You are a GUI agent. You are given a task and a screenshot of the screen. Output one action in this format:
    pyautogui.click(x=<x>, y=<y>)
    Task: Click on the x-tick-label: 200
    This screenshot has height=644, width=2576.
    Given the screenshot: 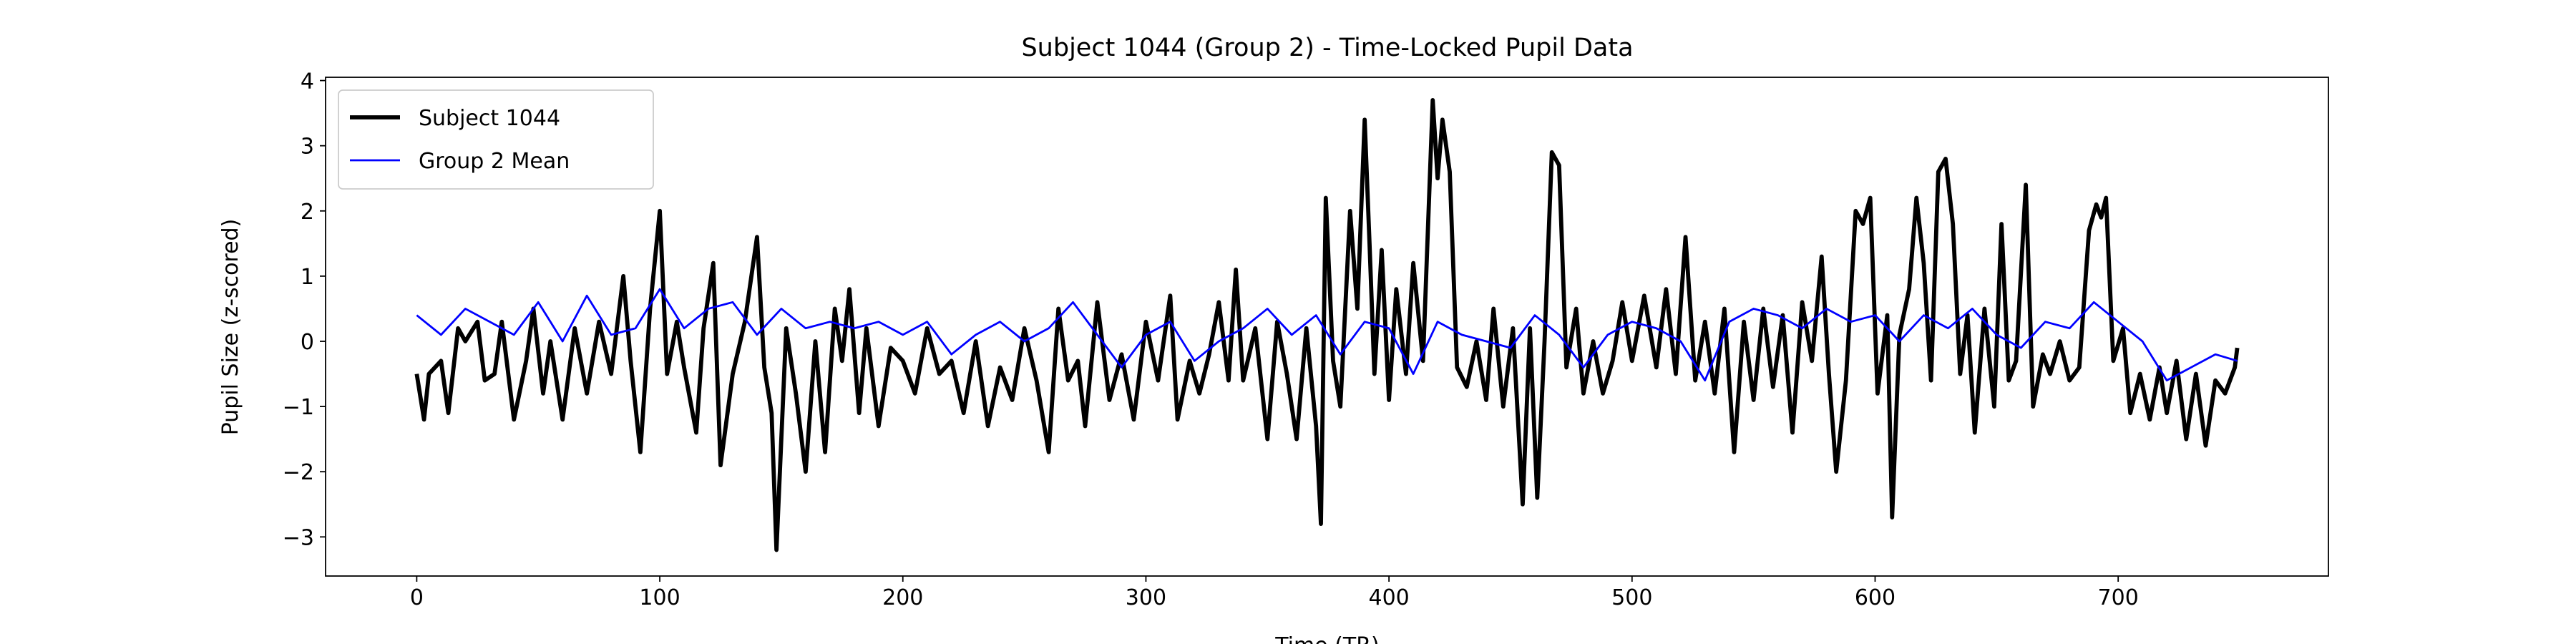 What is the action you would take?
    pyautogui.click(x=902, y=597)
    